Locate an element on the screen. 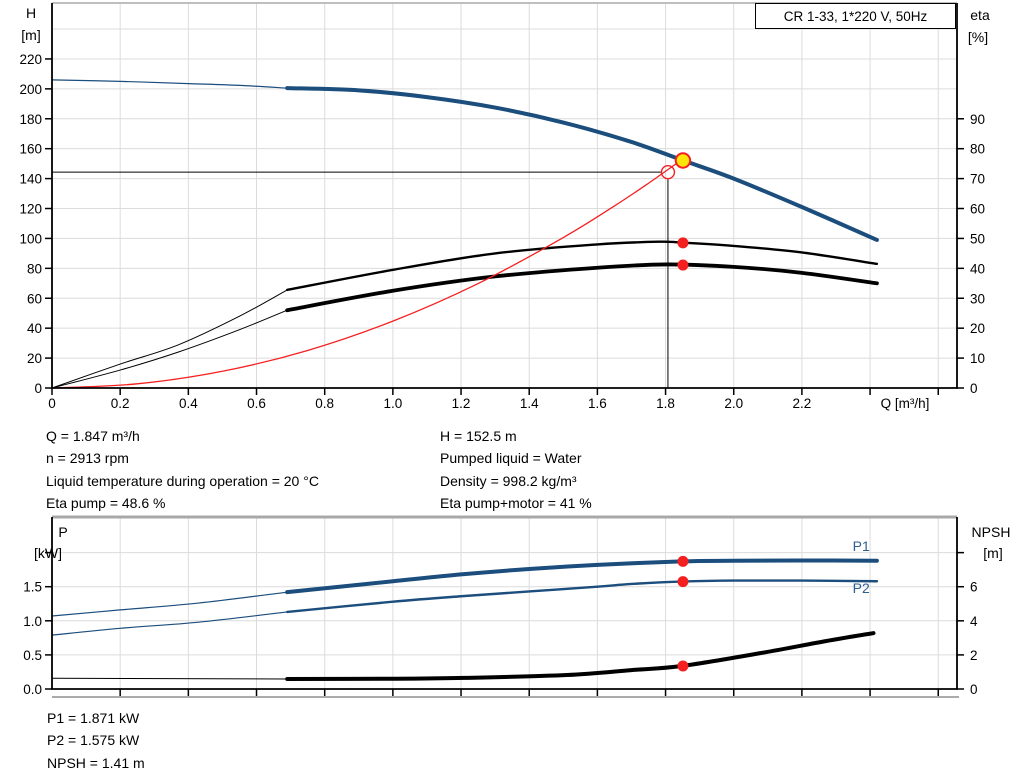  info-speed: n = 2913 rpm is located at coordinates (87, 458).